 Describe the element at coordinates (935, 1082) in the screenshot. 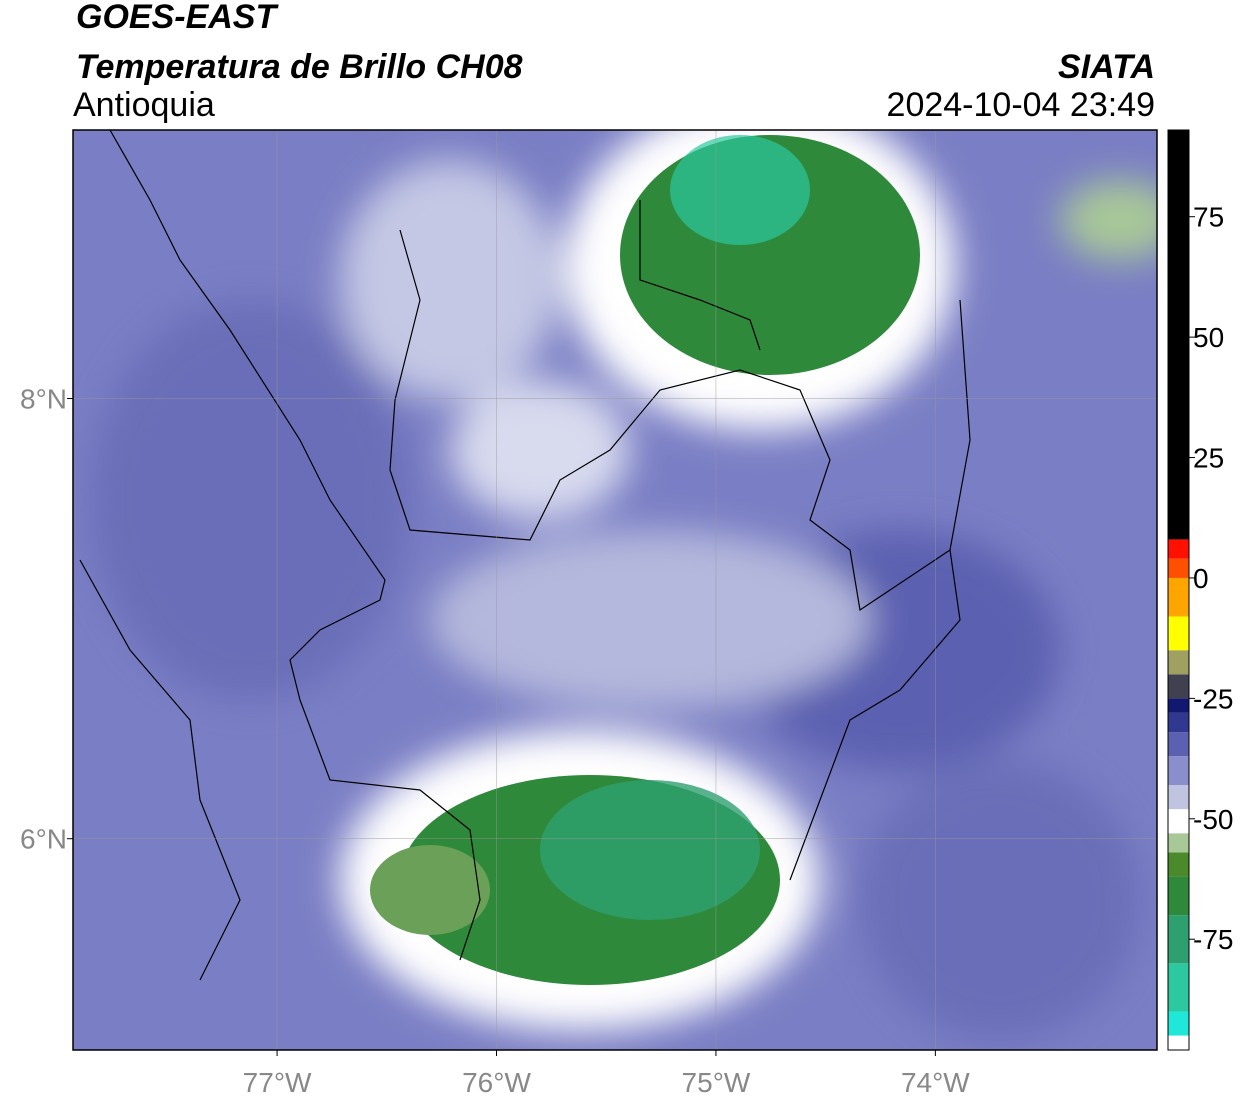

I see `x-tick-label: 74°W` at that location.